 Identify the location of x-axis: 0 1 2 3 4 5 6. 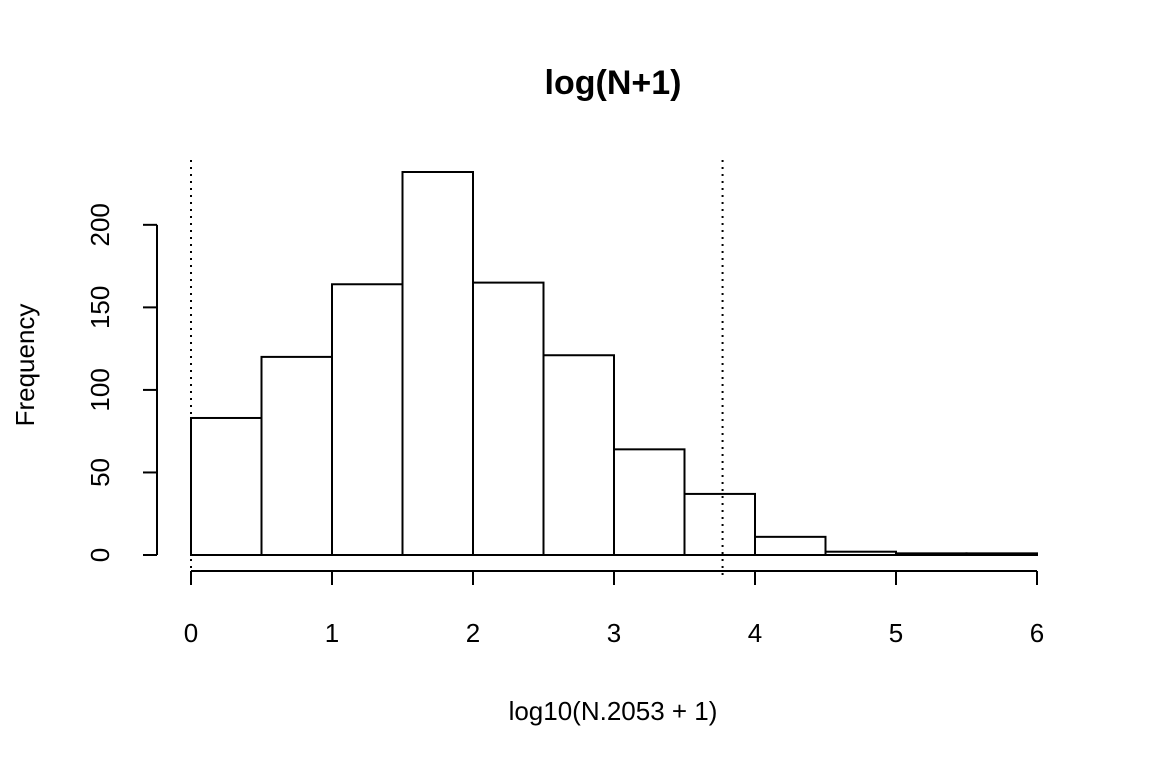
(614, 609).